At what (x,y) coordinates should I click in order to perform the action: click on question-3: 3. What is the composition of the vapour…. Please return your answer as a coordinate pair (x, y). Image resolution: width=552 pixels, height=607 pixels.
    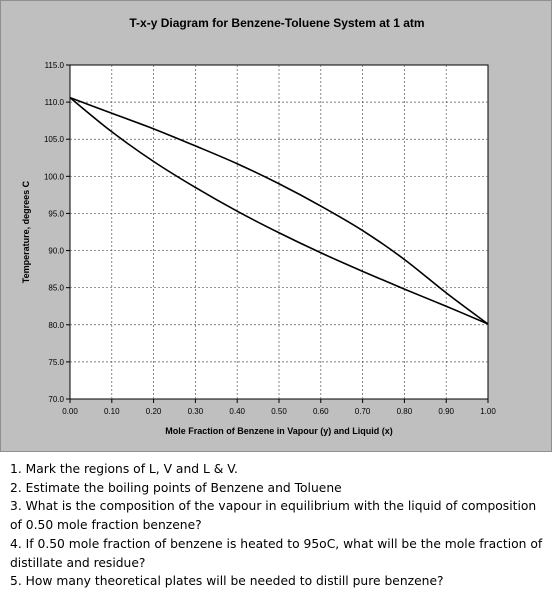
    Looking at the image, I should click on (273, 516).